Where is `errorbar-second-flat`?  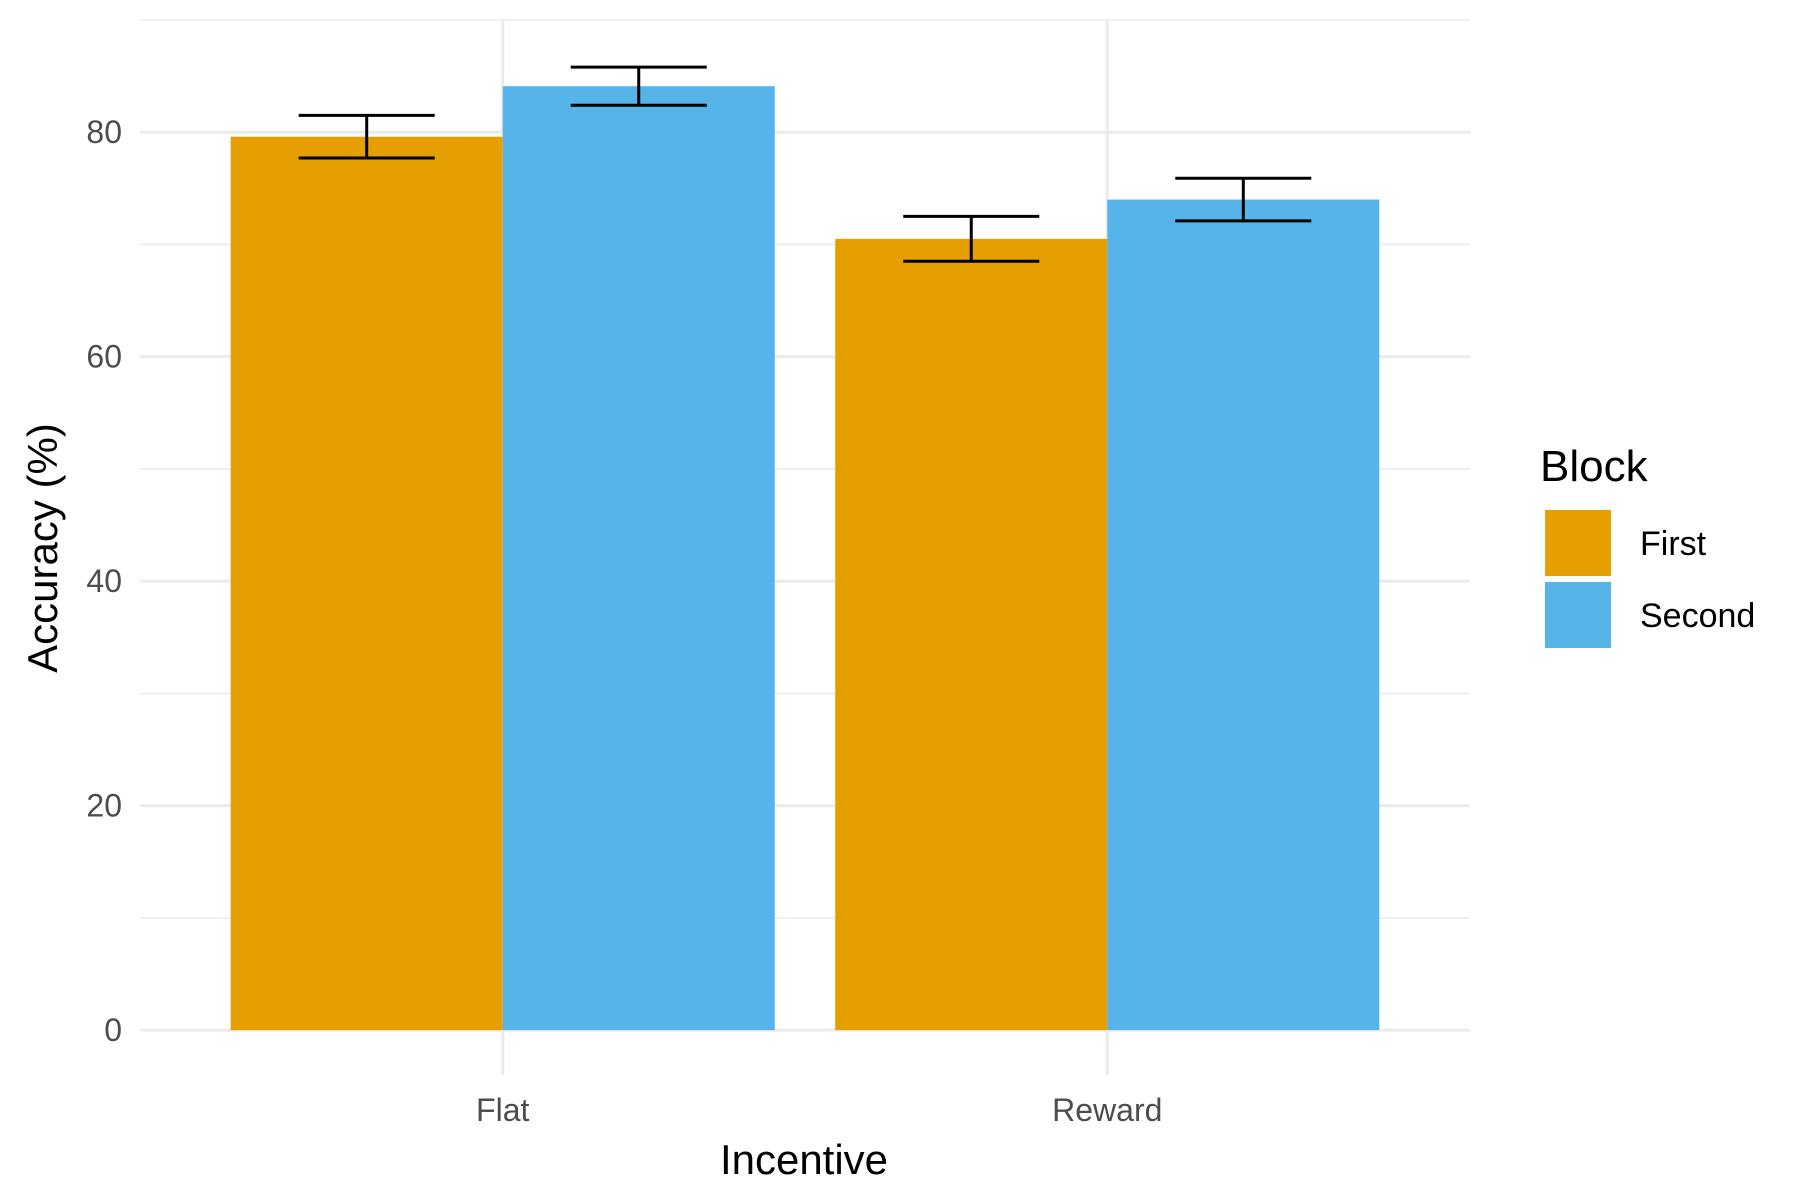 errorbar-second-flat is located at coordinates (638, 86).